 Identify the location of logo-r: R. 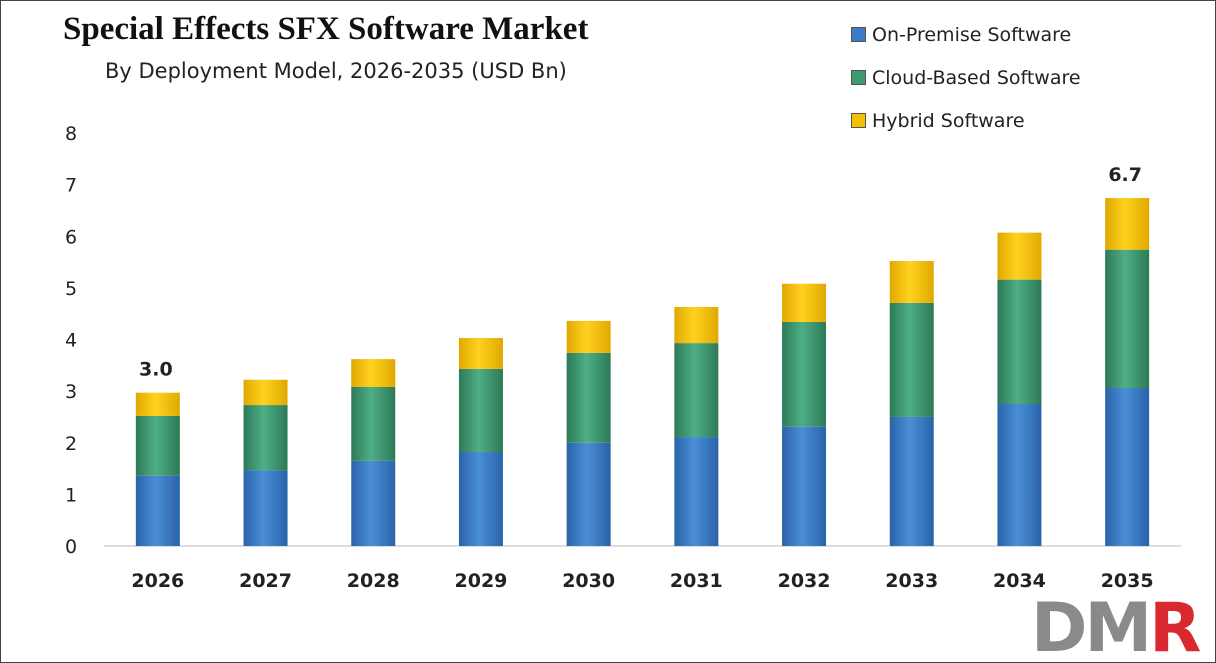
(1175, 626).